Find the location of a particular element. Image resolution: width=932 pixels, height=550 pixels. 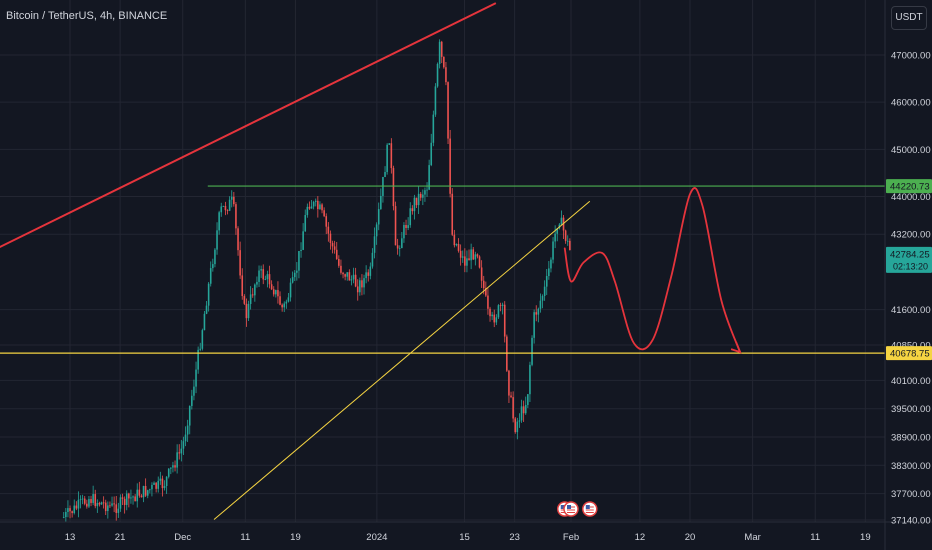

currency-unit-button: USDT is located at coordinates (909, 18).